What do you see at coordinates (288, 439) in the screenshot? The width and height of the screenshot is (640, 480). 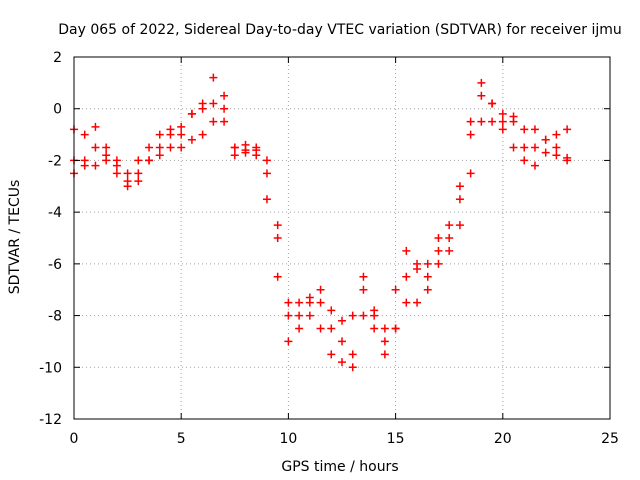 I see `x-tick-label: 10` at bounding box center [288, 439].